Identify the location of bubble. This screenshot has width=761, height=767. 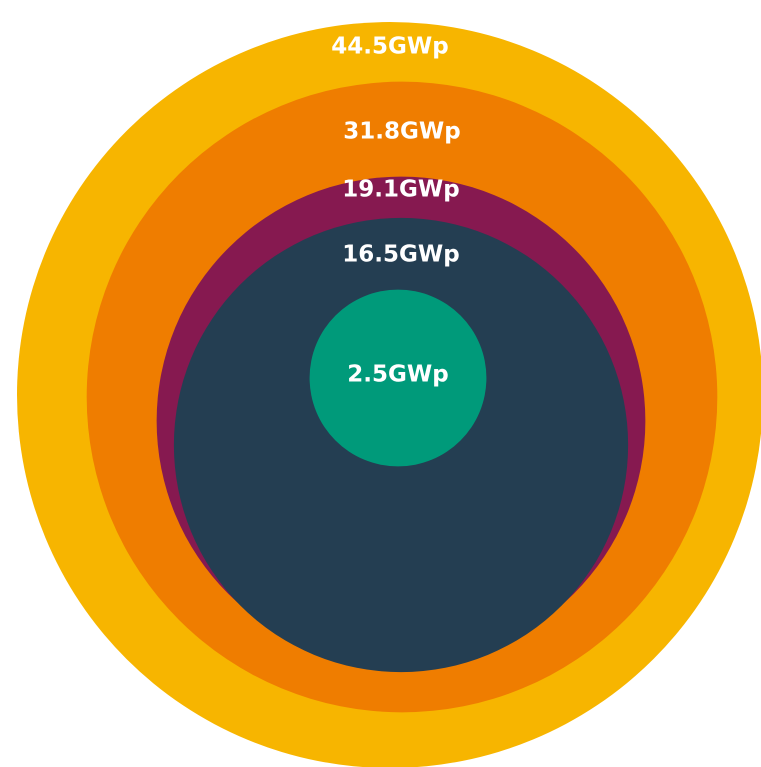
(398, 378).